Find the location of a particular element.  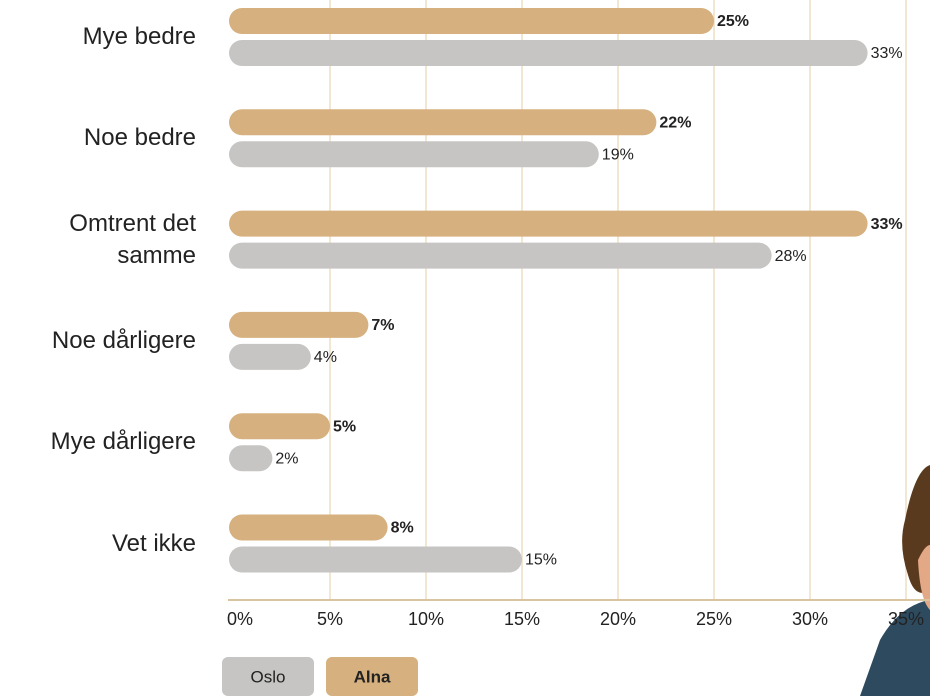

legend-label: Oslo is located at coordinates (268, 676).